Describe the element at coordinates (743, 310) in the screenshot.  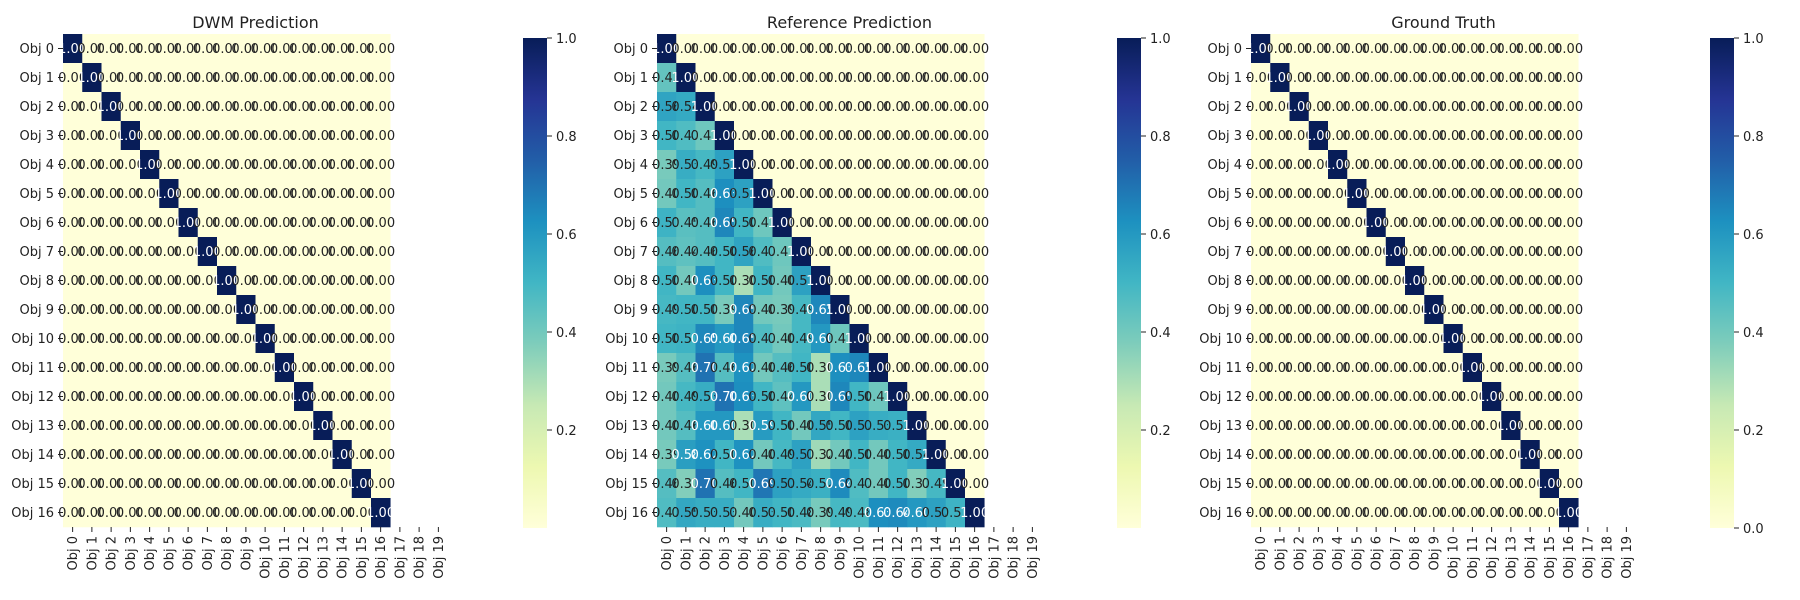
I see `cell-value-label: 0.65` at that location.